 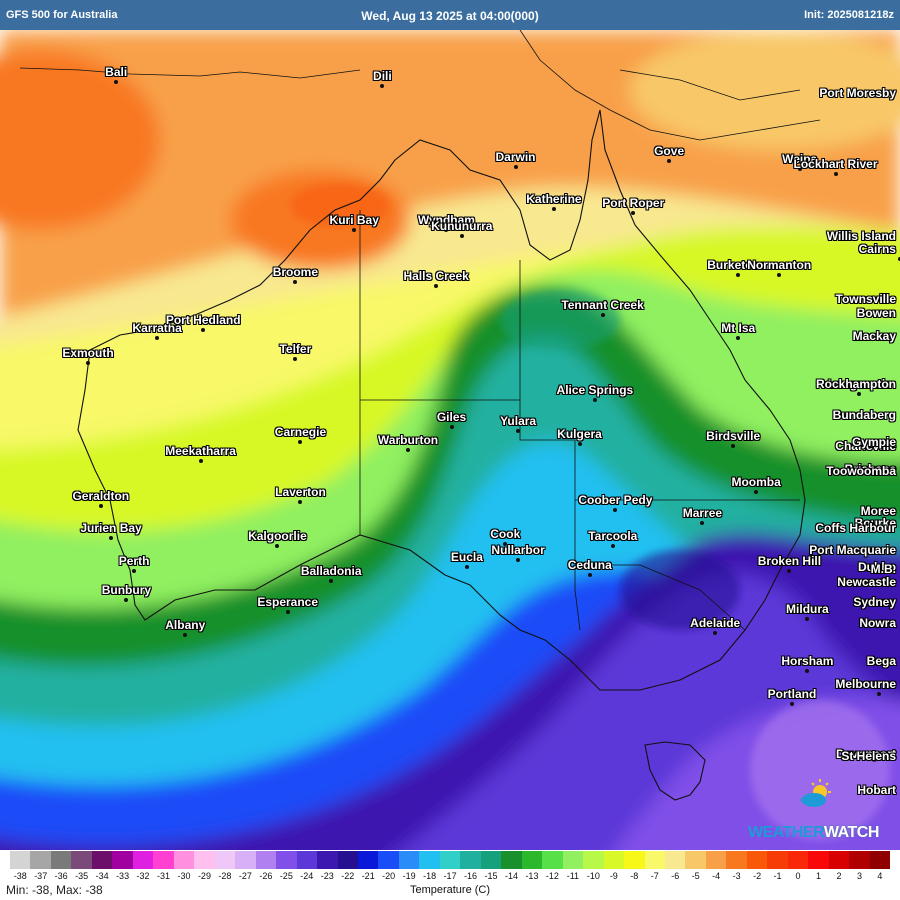 I want to click on legend-tick-label: -37, so click(x=41, y=876).